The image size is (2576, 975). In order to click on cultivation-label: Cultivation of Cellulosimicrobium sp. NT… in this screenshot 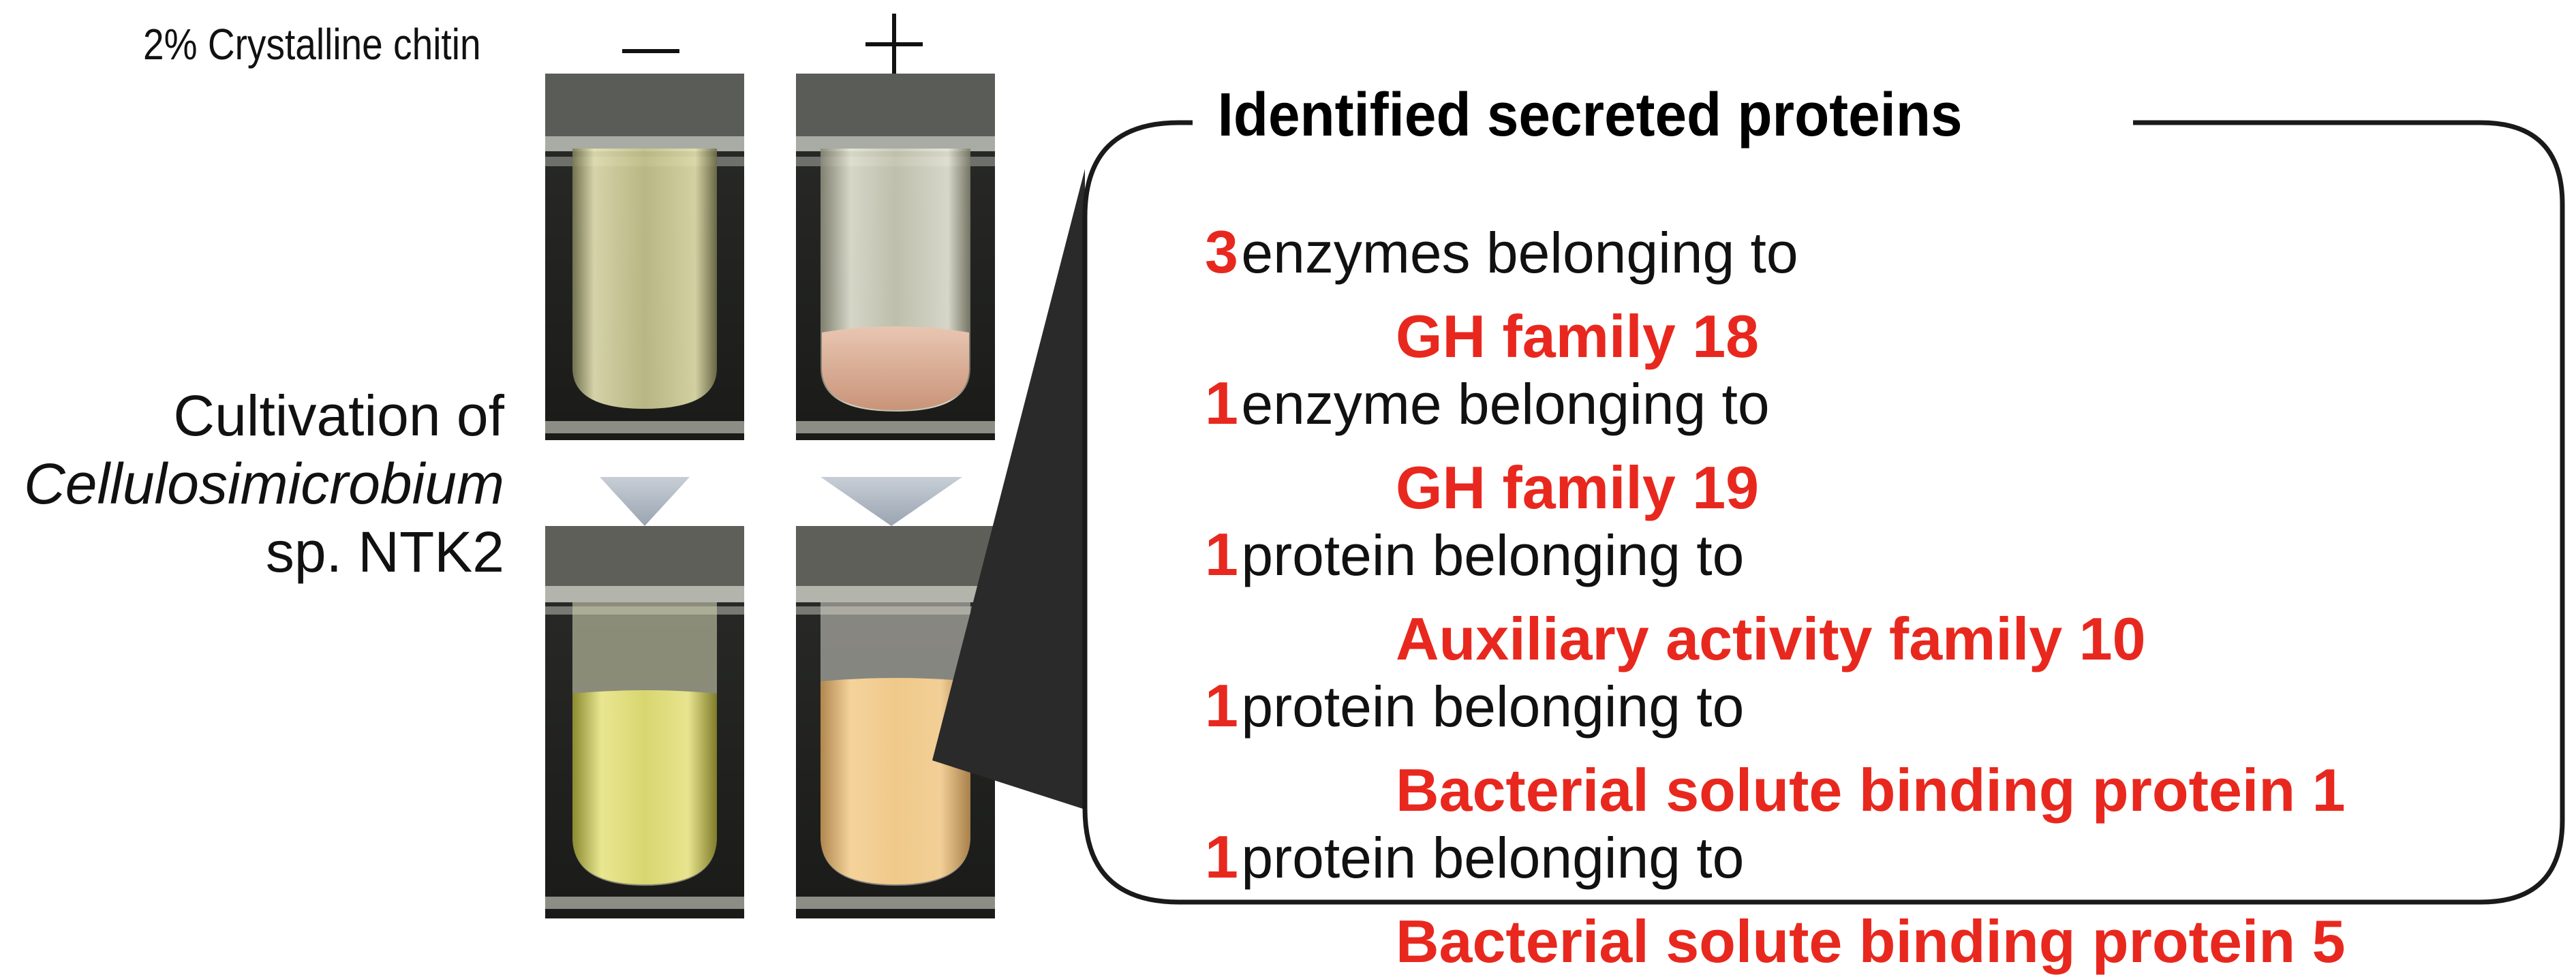, I will do `click(264, 484)`.